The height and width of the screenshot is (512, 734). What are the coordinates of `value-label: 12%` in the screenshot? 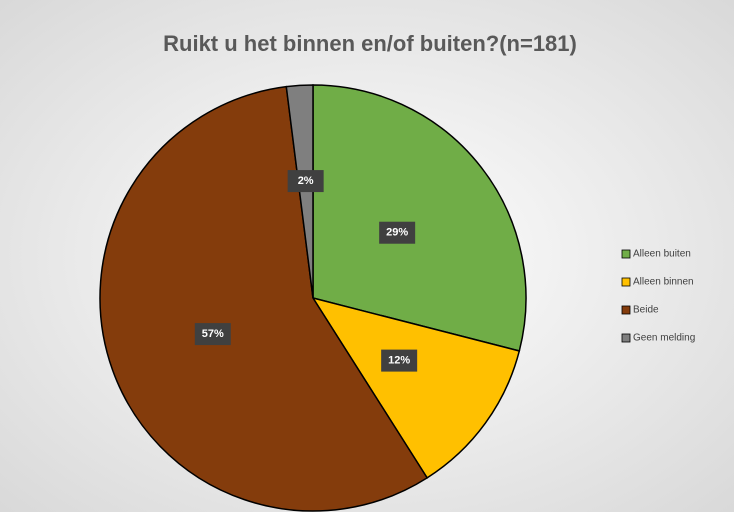 It's located at (399, 361).